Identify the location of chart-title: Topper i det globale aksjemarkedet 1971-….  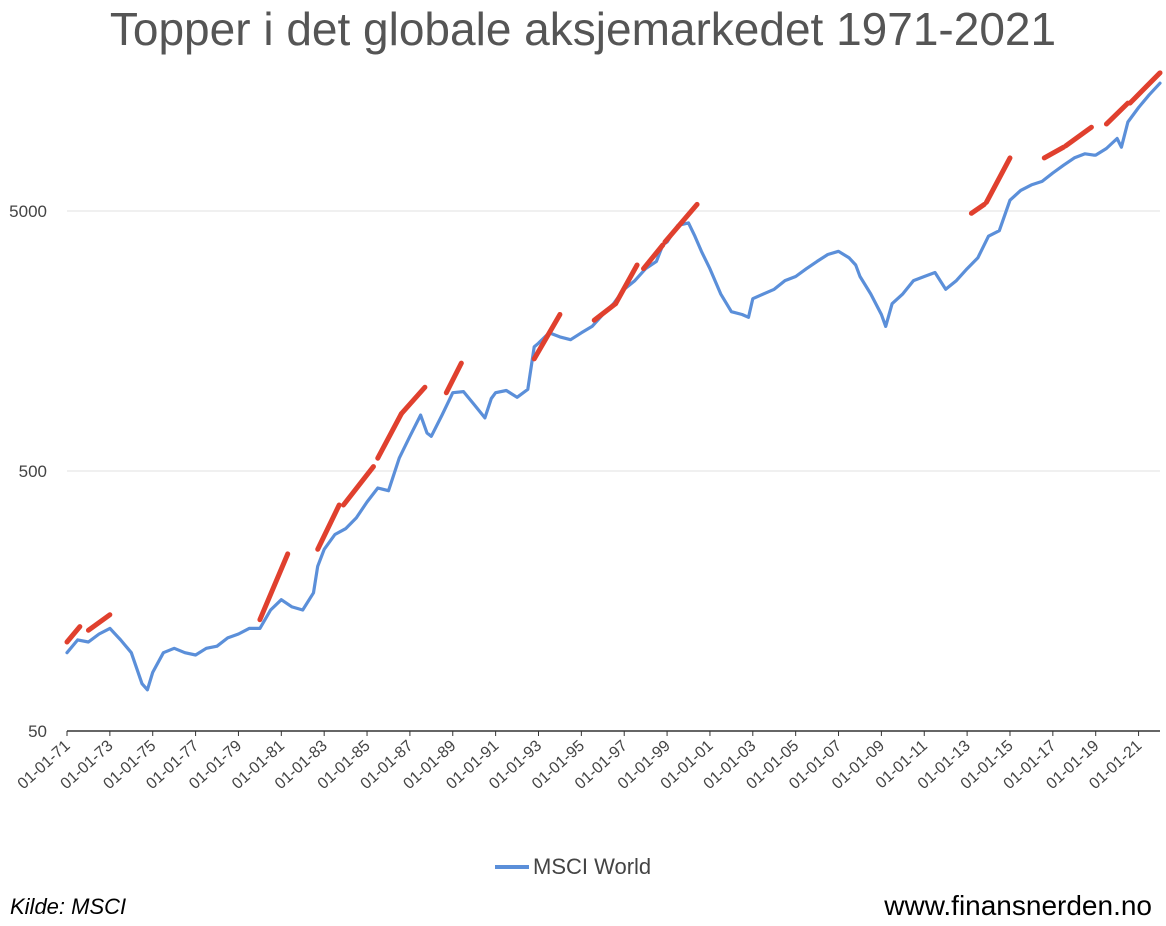
(583, 29).